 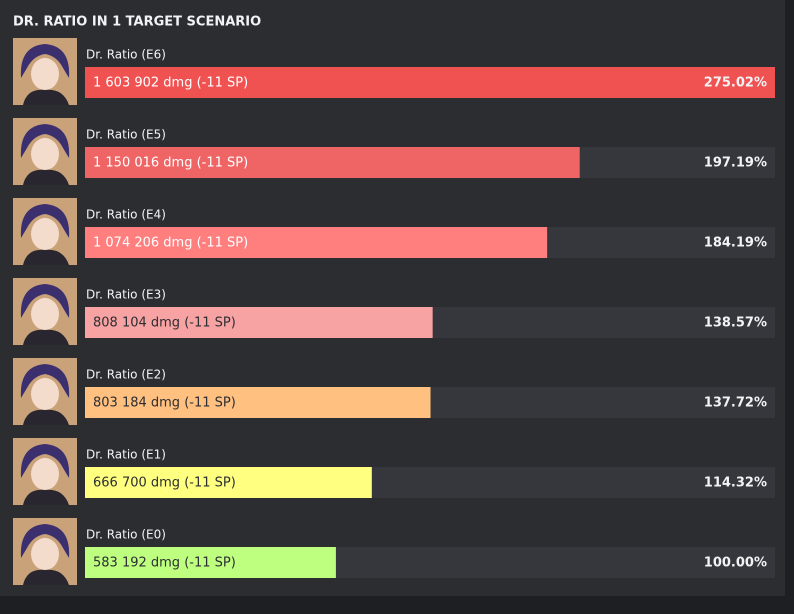 What do you see at coordinates (164, 403) in the screenshot?
I see `bar-value-label: 803 184 dmg (-11 SP)` at bounding box center [164, 403].